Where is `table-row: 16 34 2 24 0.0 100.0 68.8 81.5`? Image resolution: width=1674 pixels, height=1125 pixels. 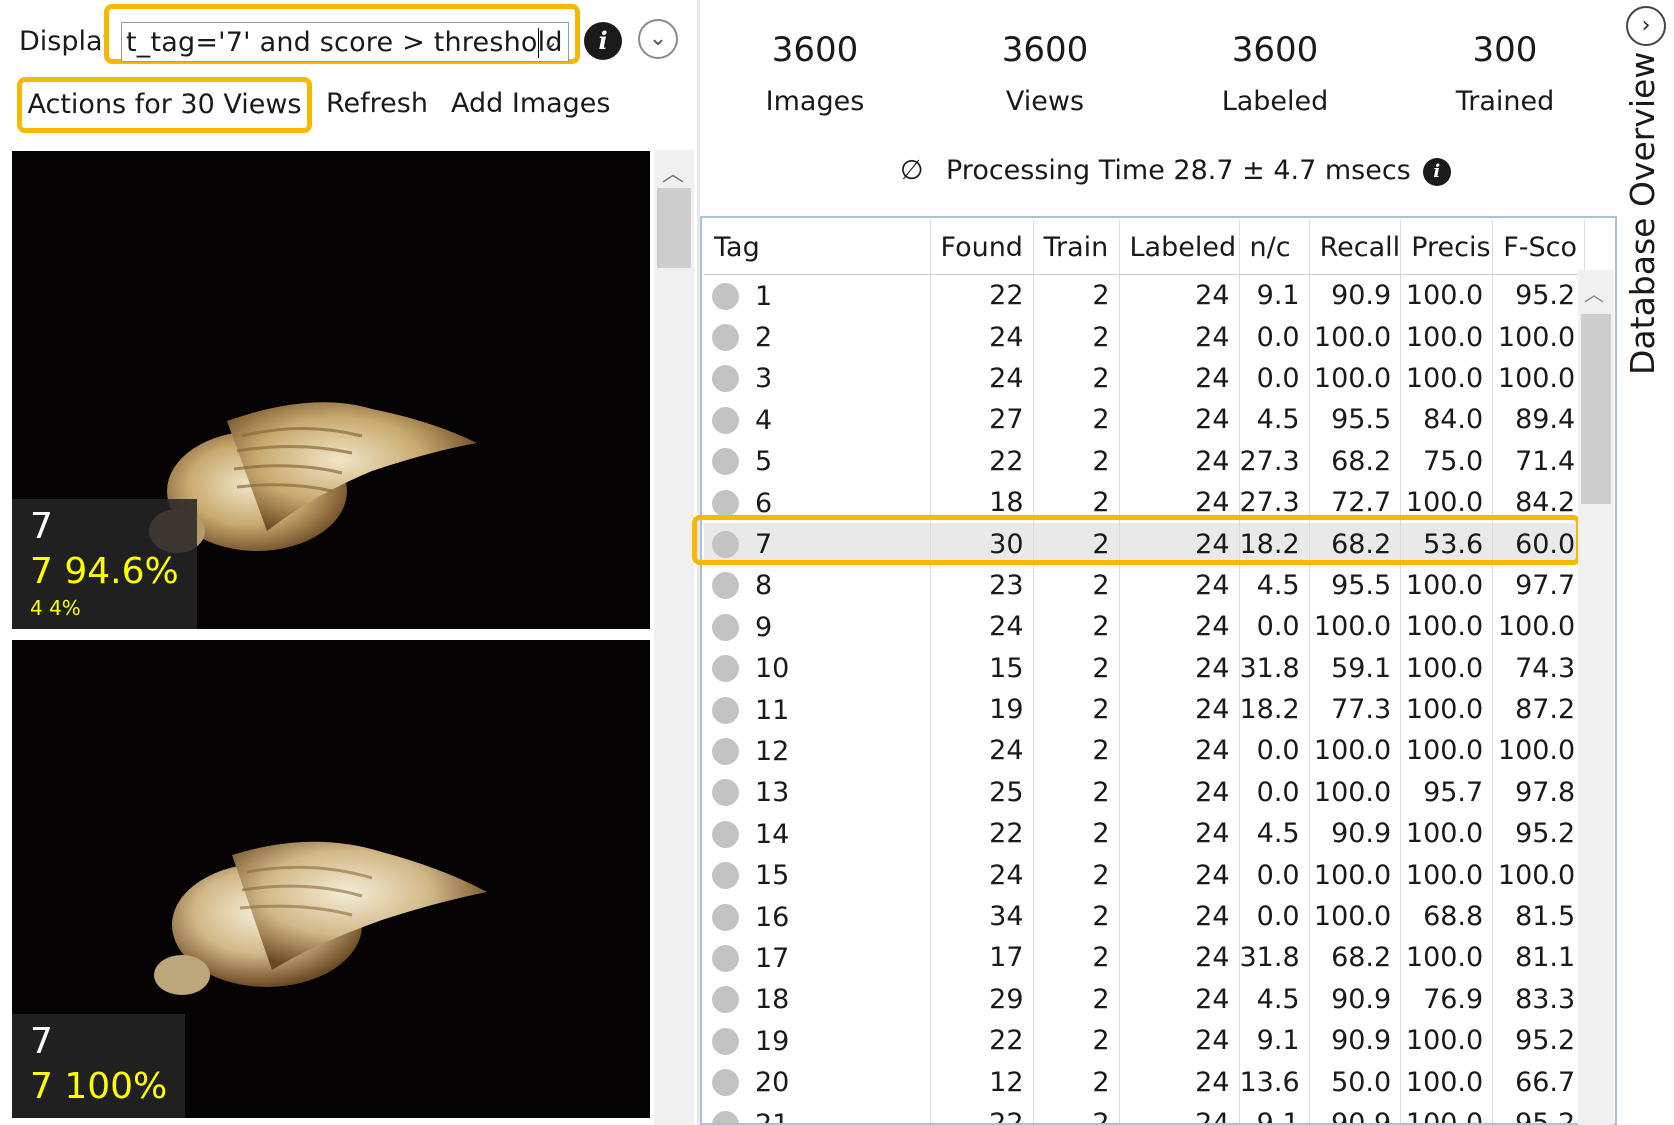
table-row: 16 34 2 24 0.0 100.0 68.8 81.5 is located at coordinates (1145, 916).